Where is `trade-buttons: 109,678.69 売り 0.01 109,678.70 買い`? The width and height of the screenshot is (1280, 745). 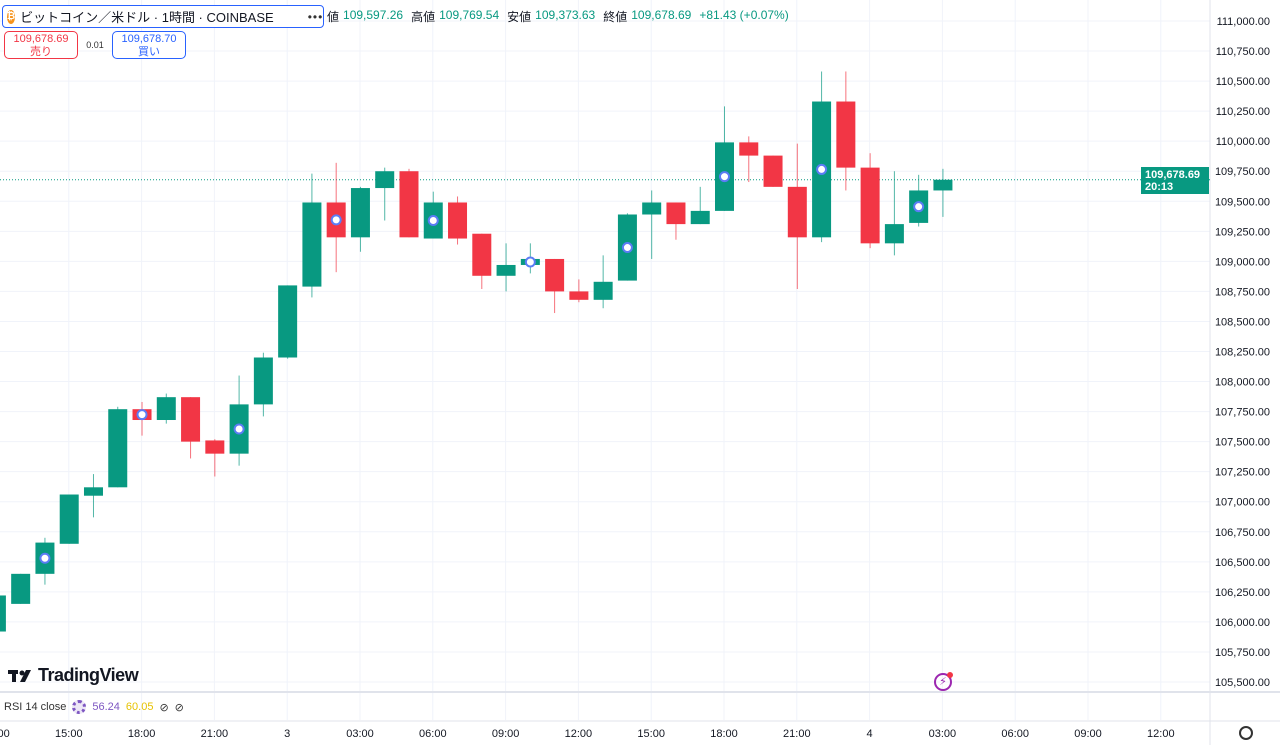 trade-buttons: 109,678.69 売り 0.01 109,678.70 買い is located at coordinates (95, 45).